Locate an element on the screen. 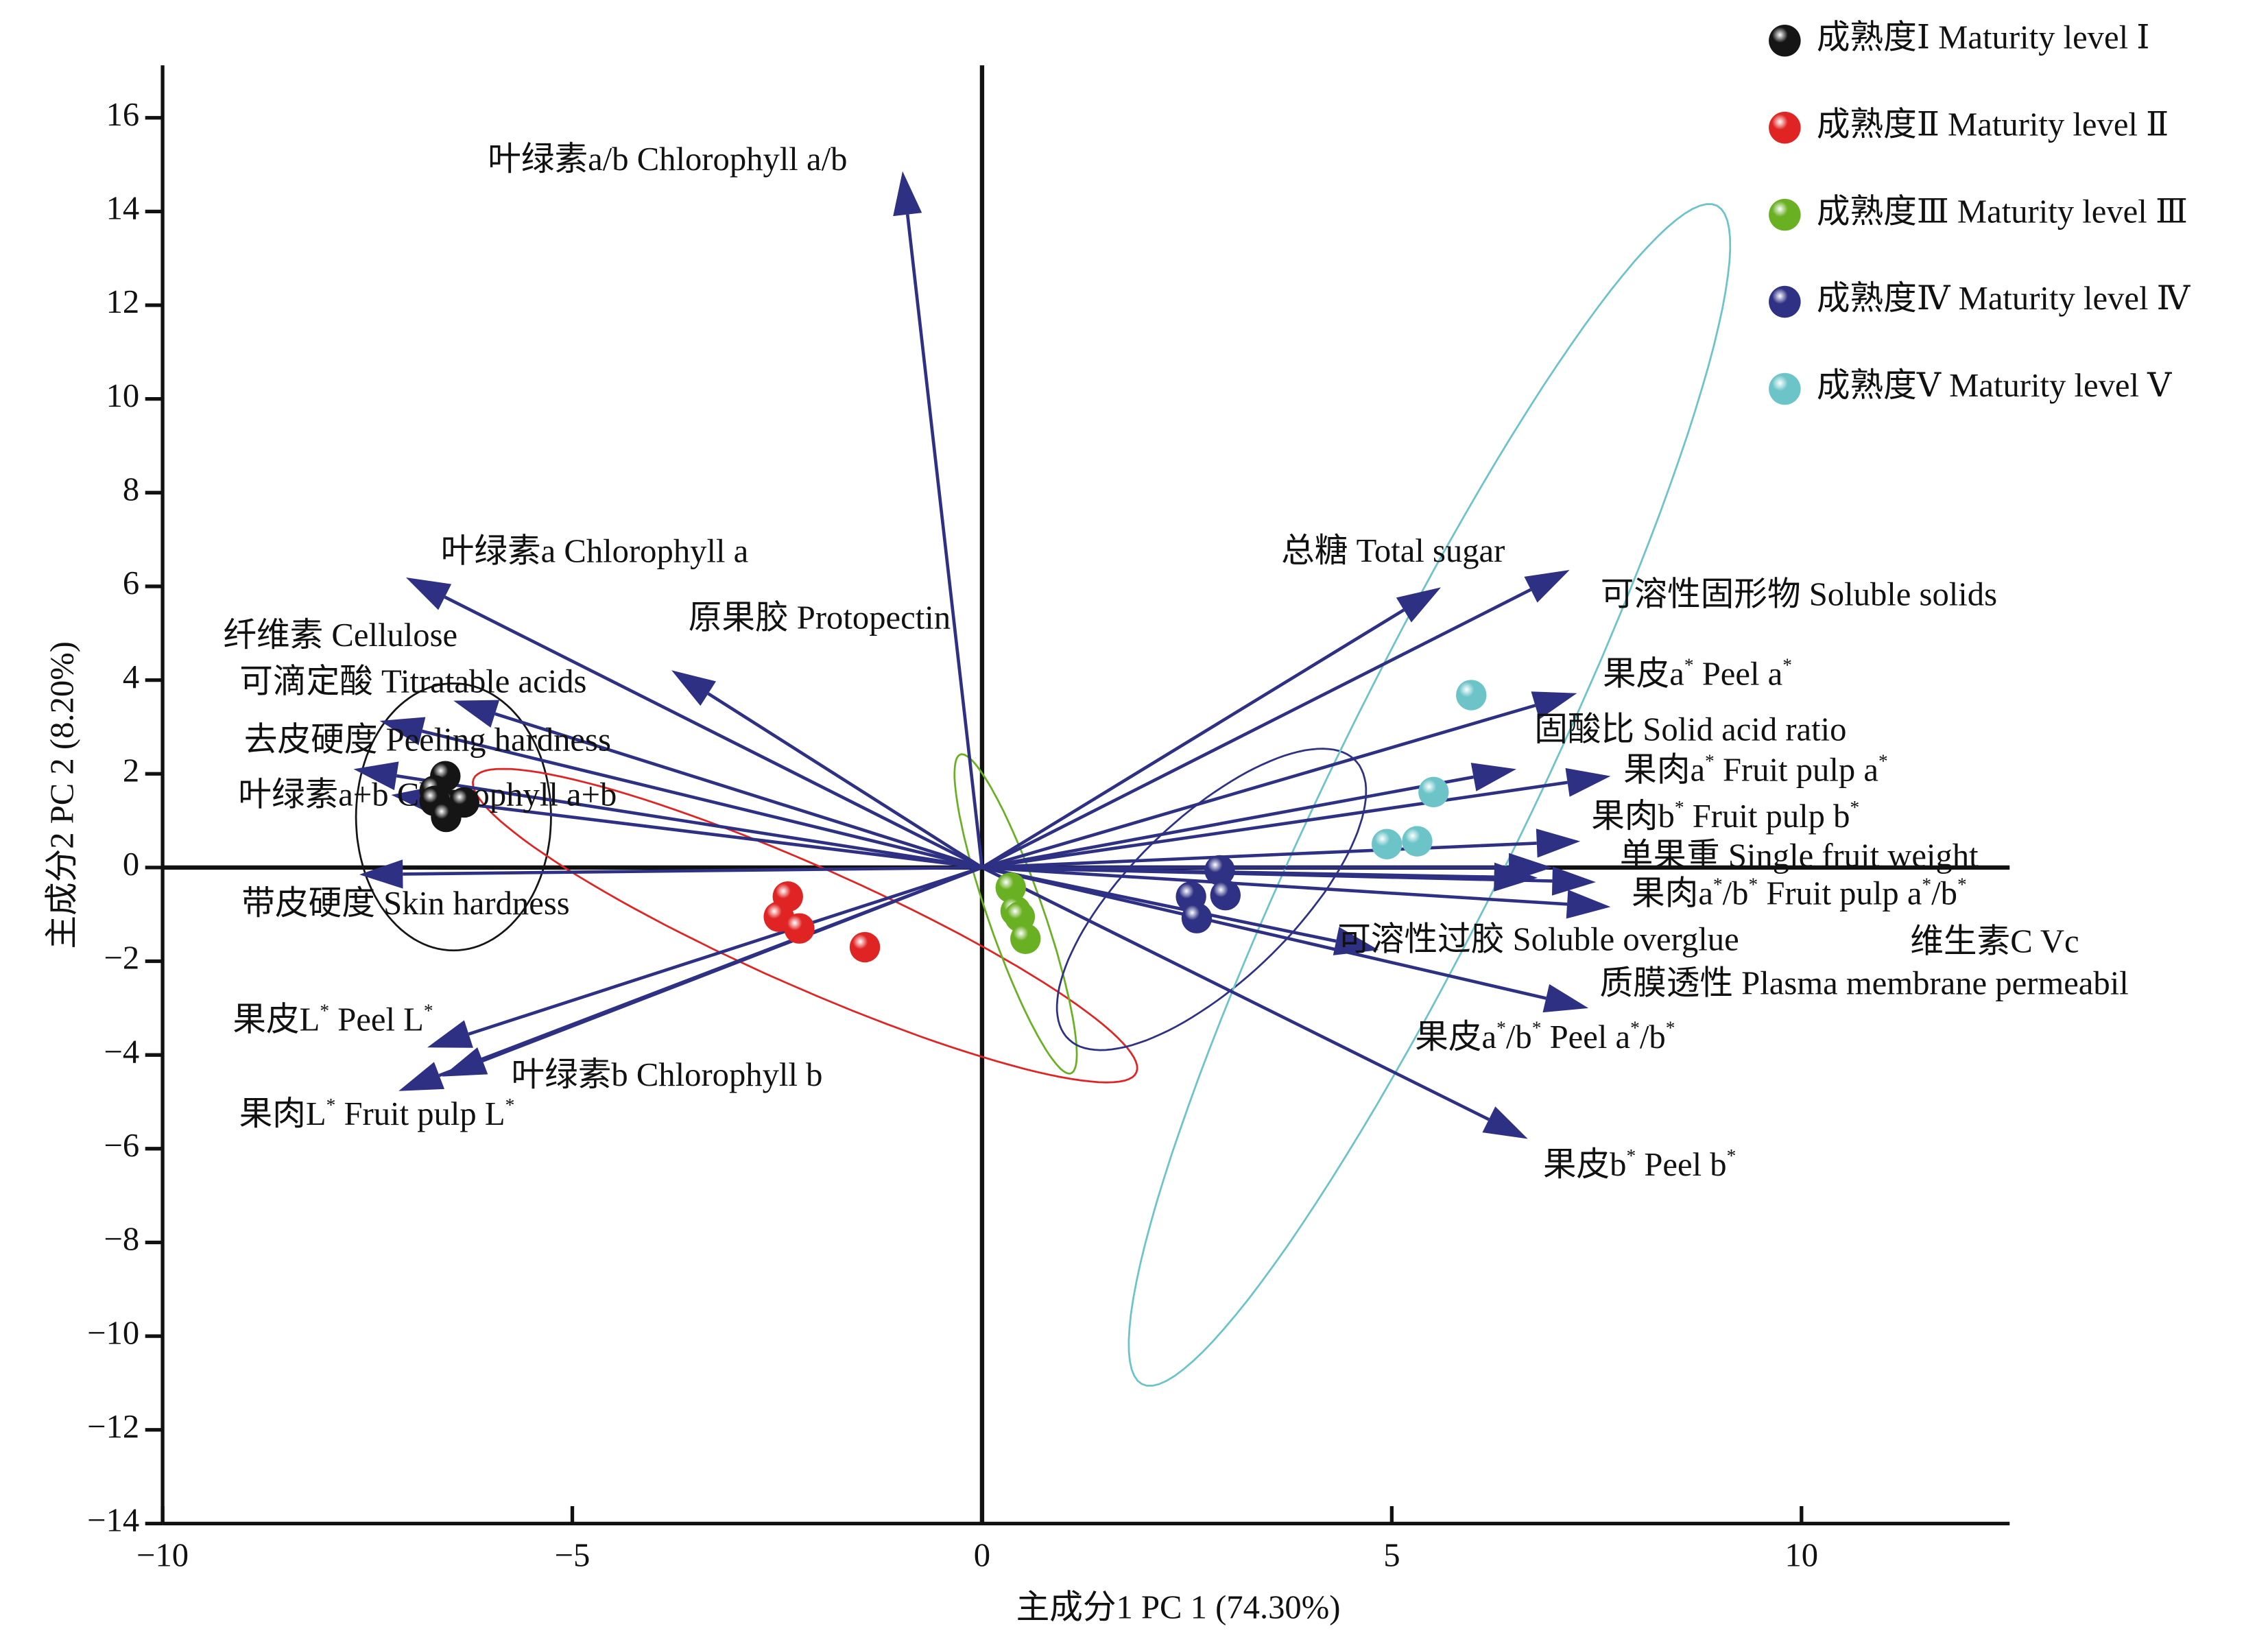  legend-label: 成熟度Ⅳ Maturity level Ⅳ is located at coordinates (2004, 298).